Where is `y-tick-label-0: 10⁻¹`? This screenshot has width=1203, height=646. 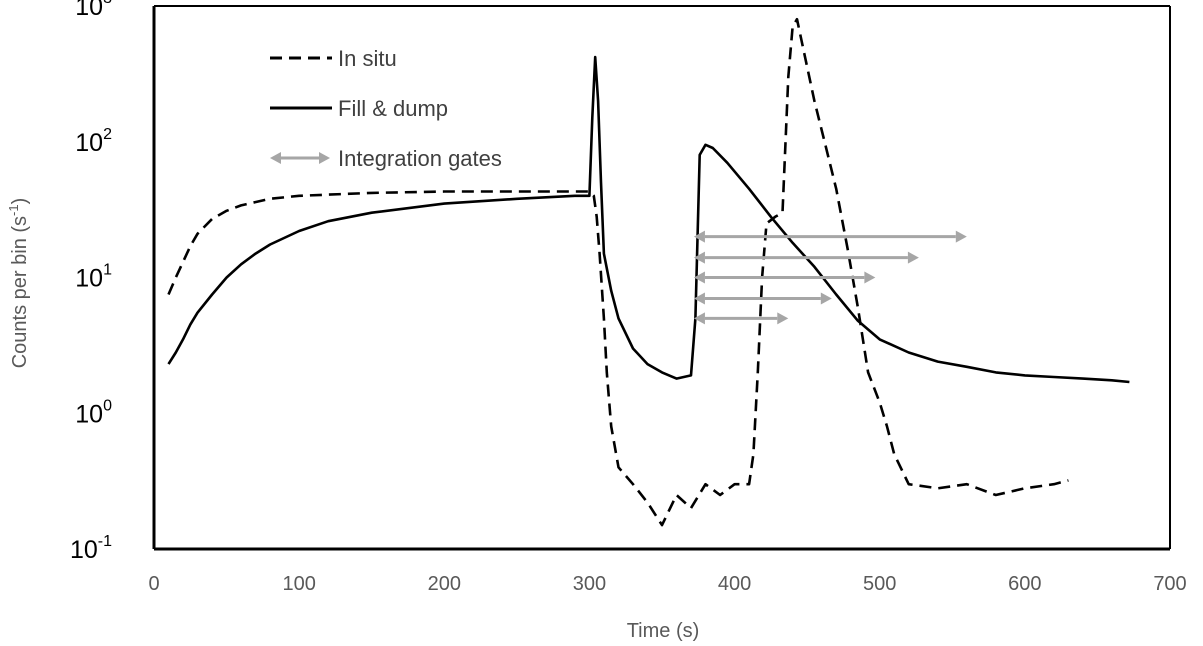 y-tick-label-0: 10⁻¹ is located at coordinates (91, 548).